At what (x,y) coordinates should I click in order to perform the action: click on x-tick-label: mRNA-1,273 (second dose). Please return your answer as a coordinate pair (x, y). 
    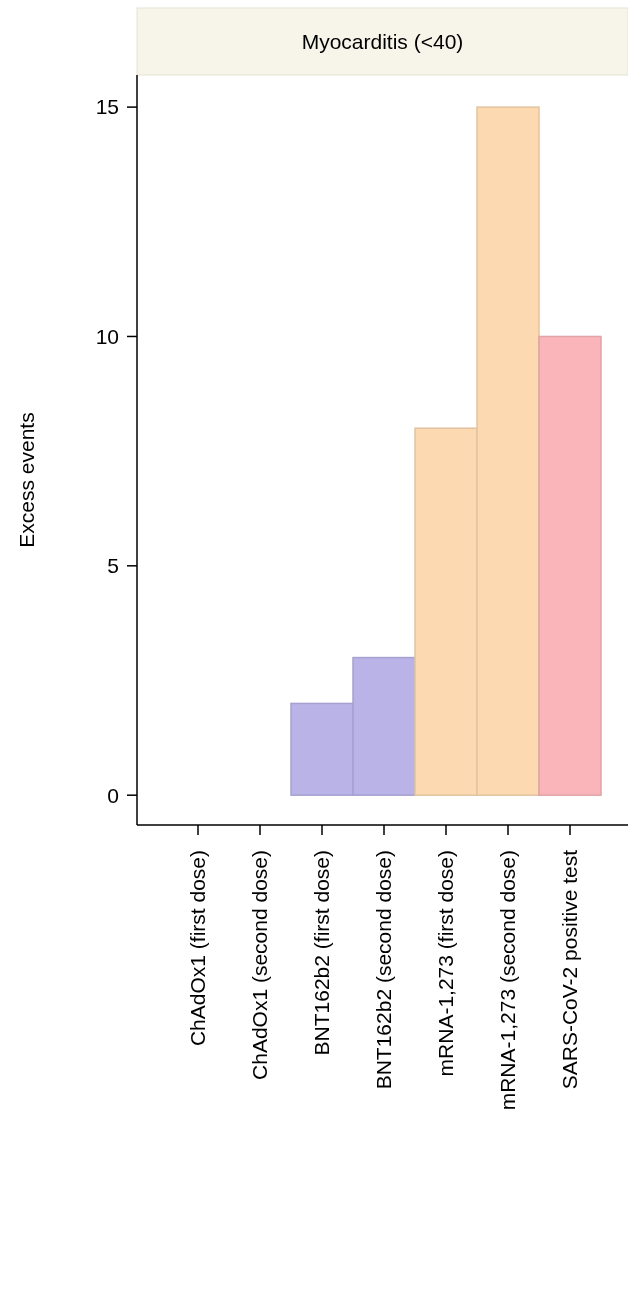
    Looking at the image, I should click on (508, 980).